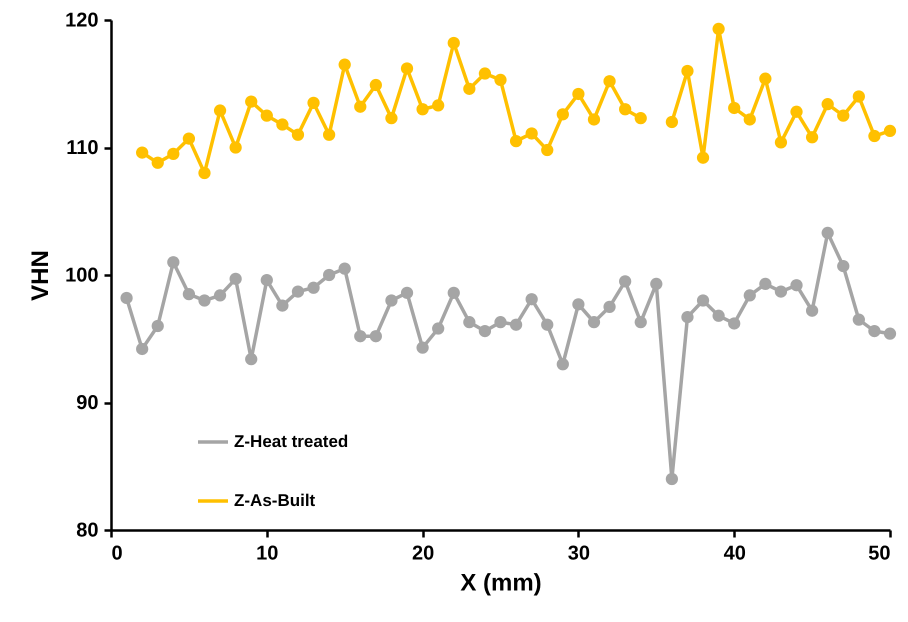 The height and width of the screenshot is (622, 908). I want to click on y-tick-label: 90, so click(87, 403).